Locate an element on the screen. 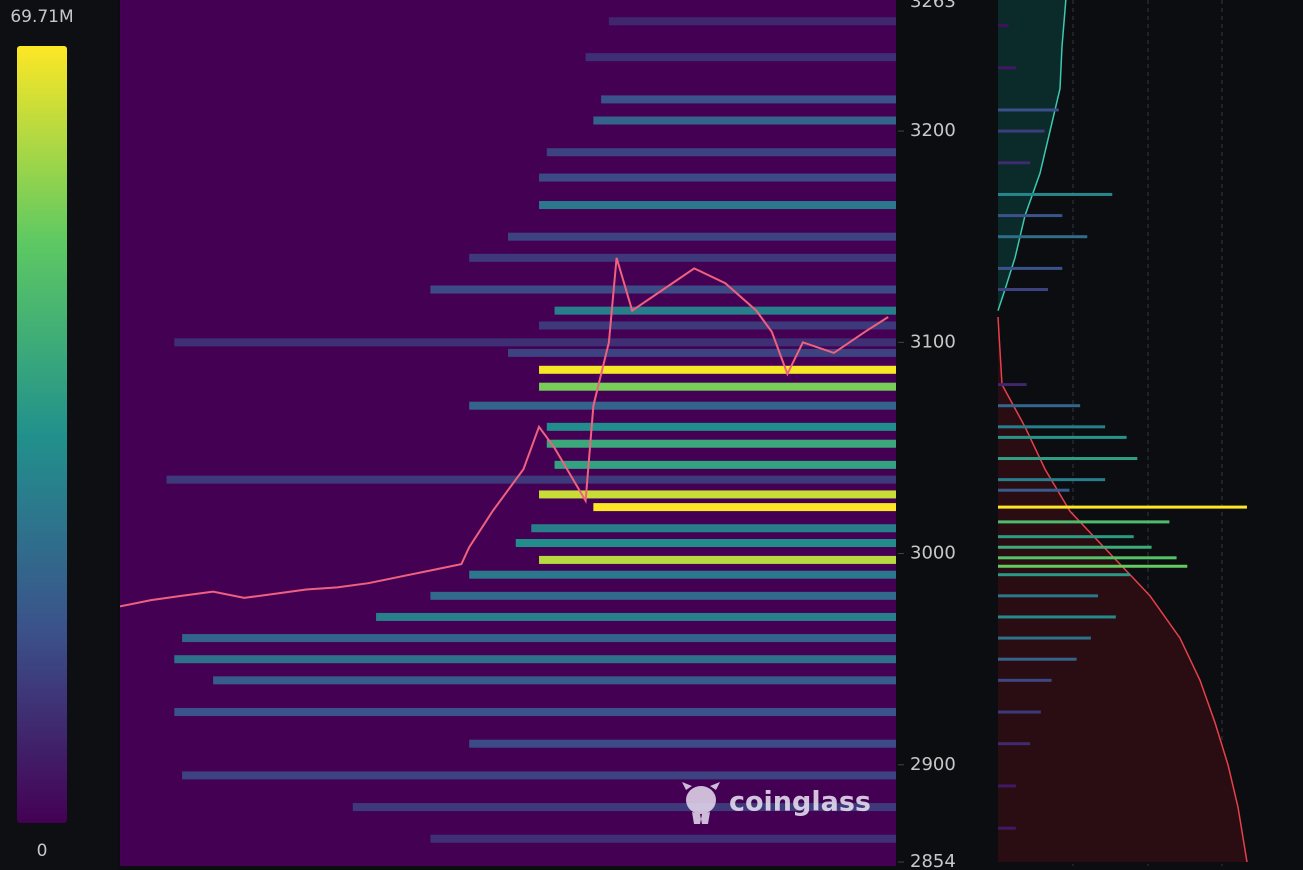 The image size is (1303, 870). y-tick-label: 3200 is located at coordinates (933, 130).